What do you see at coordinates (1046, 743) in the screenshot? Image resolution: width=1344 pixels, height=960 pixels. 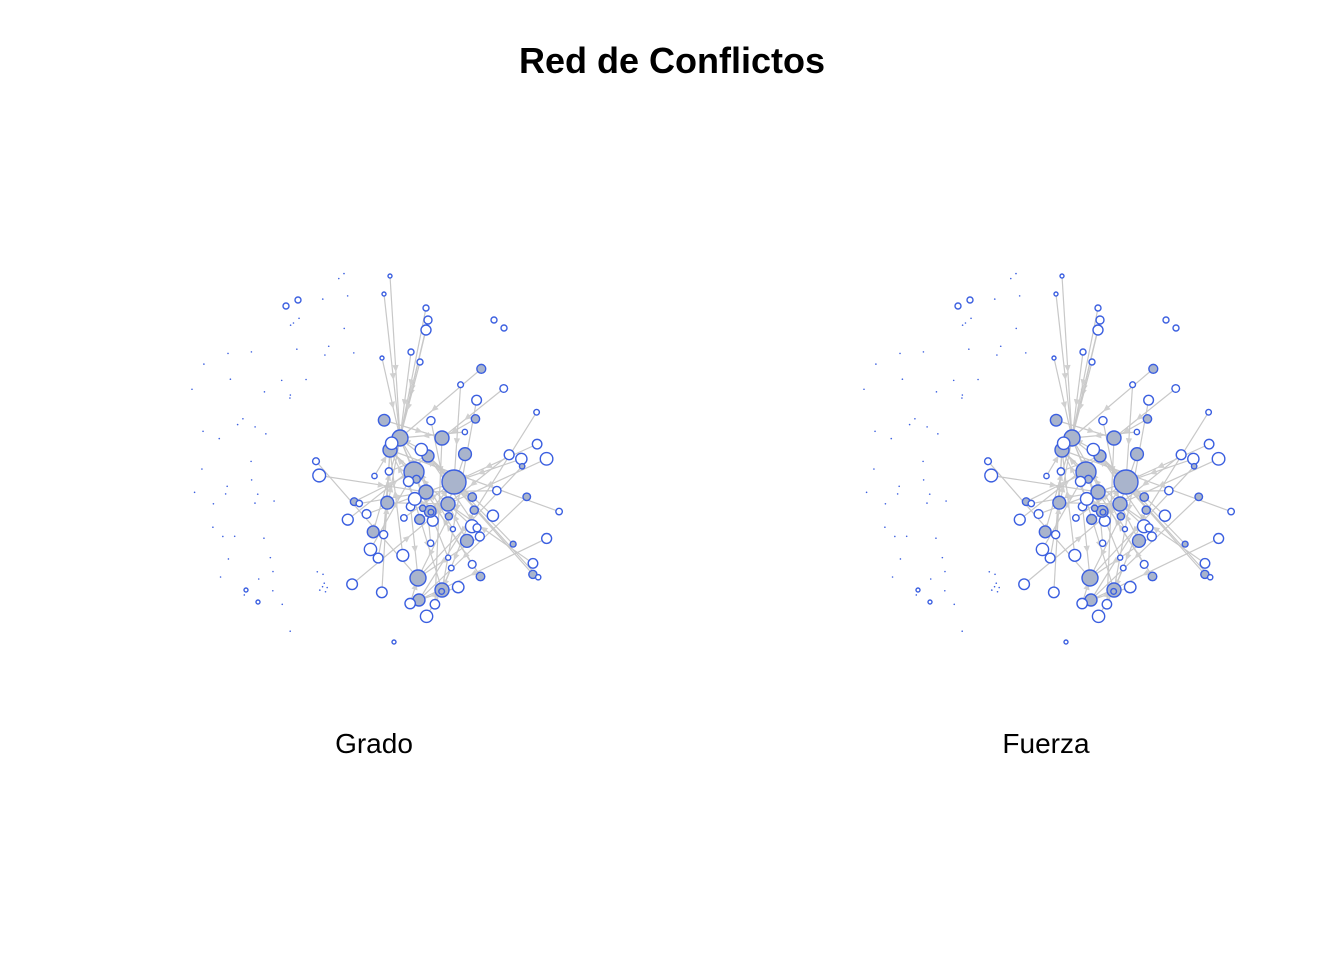 I see `panel-label-fuerza: Fuerza` at bounding box center [1046, 743].